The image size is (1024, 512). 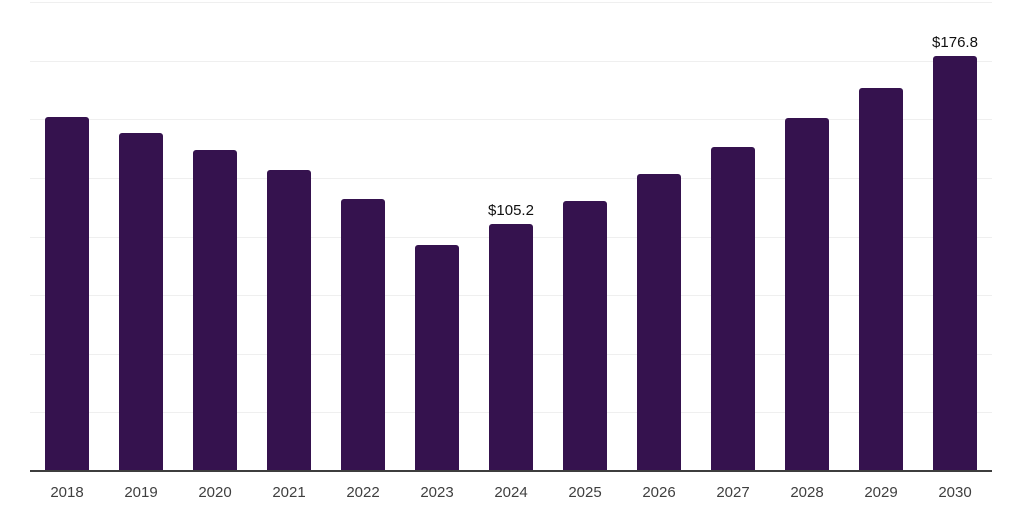 I want to click on bar-2024, so click(x=511, y=347).